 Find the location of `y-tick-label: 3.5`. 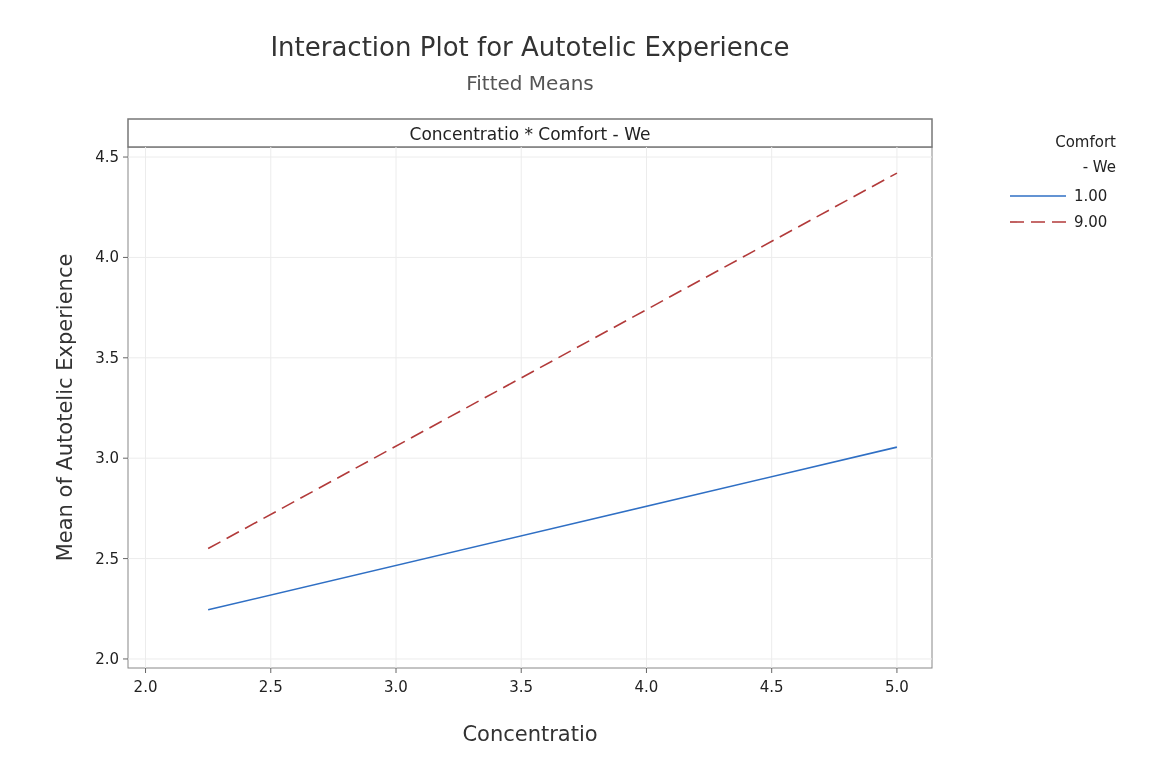

y-tick-label: 3.5 is located at coordinates (107, 357).